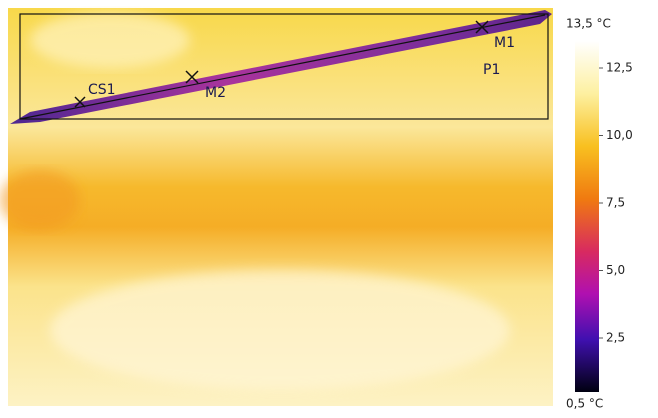 The width and height of the screenshot is (658, 418). I want to click on color-scale: 13,5 °C 0,5 °C 12,5 10,0 7,5 5,0 2,5, so click(599, 214).